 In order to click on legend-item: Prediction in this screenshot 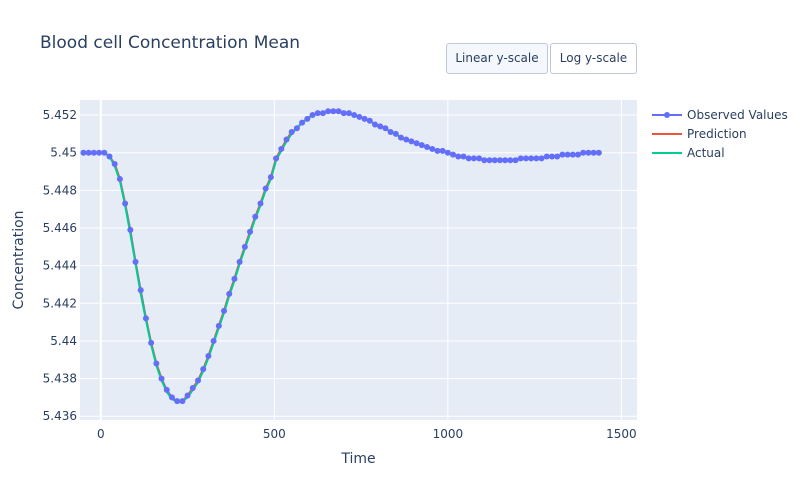, I will do `click(699, 134)`.